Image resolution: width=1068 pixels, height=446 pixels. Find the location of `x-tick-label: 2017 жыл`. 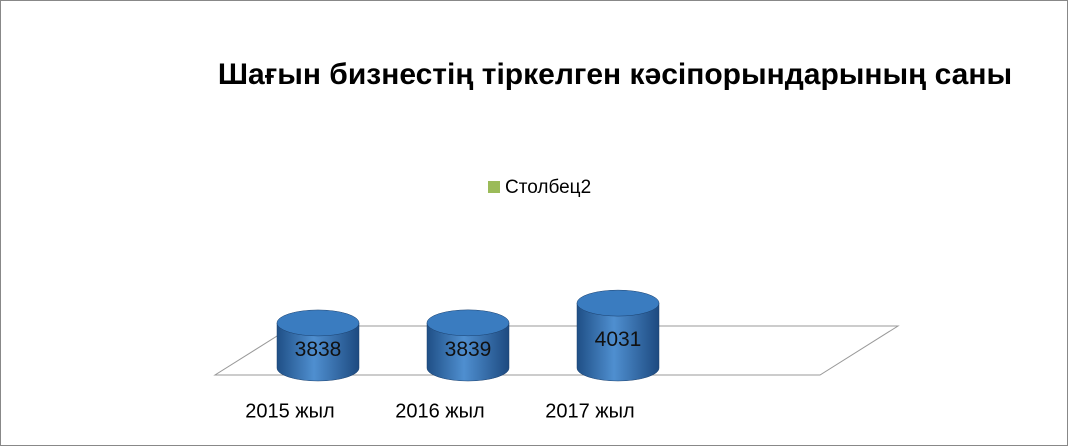

x-tick-label: 2017 жыл is located at coordinates (589, 411).